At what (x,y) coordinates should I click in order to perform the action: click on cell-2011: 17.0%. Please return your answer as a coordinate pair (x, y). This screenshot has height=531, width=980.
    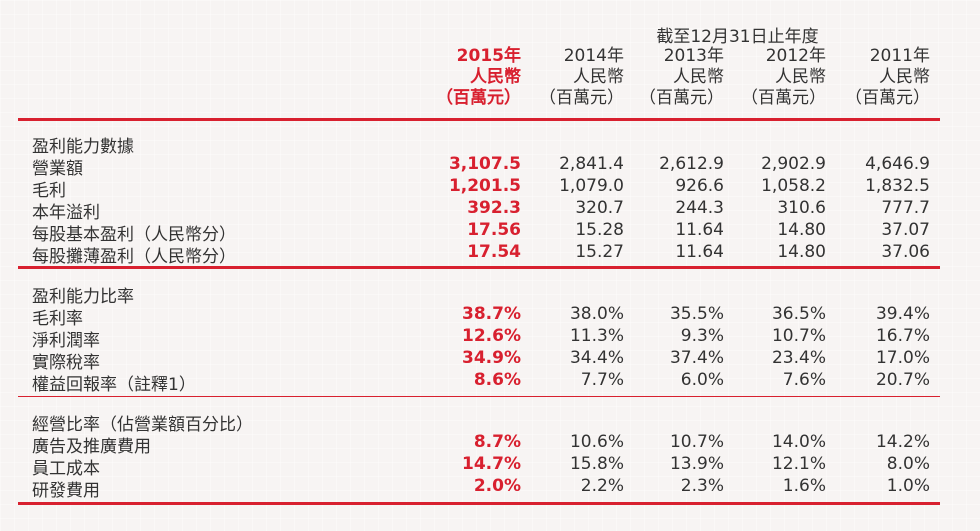
    Looking at the image, I should click on (902, 358).